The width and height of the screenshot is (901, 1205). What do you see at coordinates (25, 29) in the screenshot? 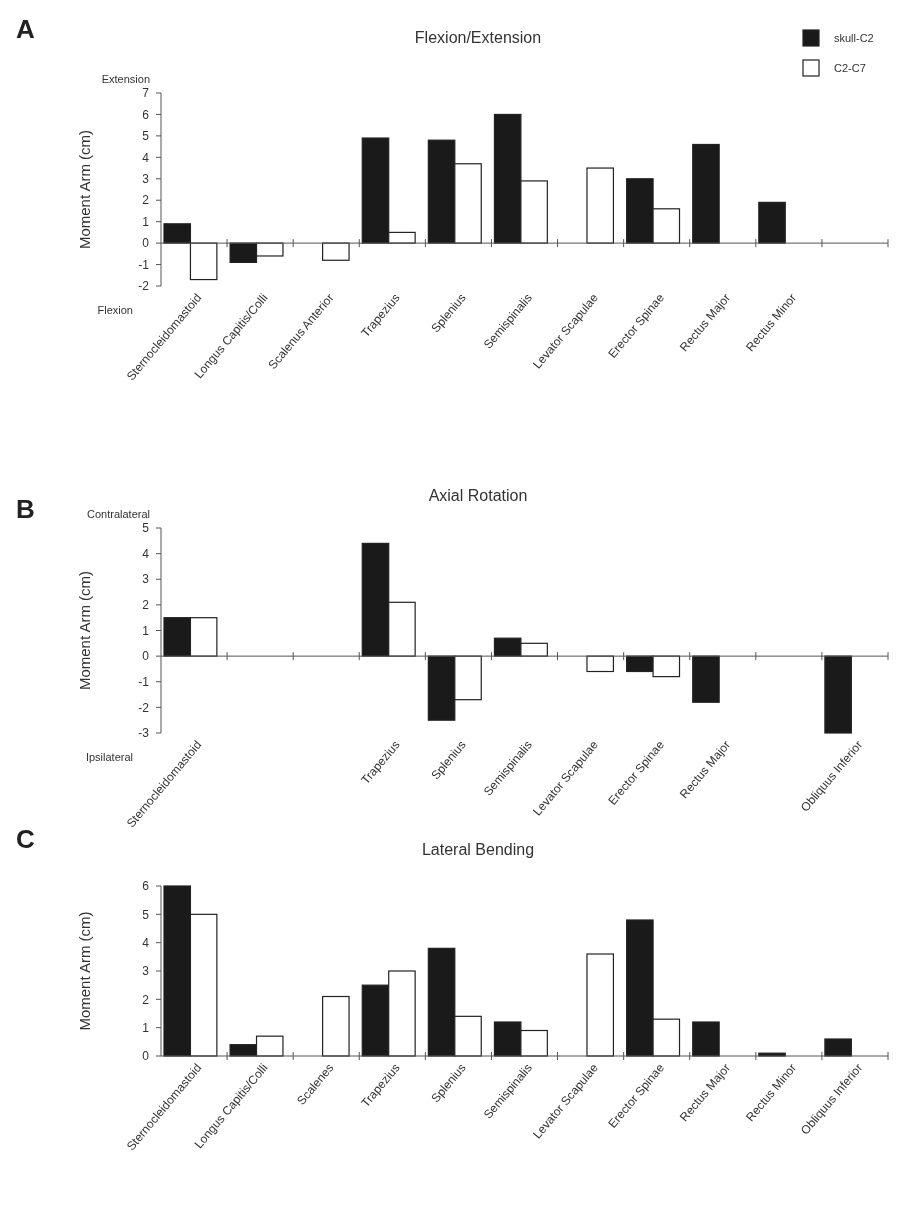
I see `text: A` at bounding box center [25, 29].